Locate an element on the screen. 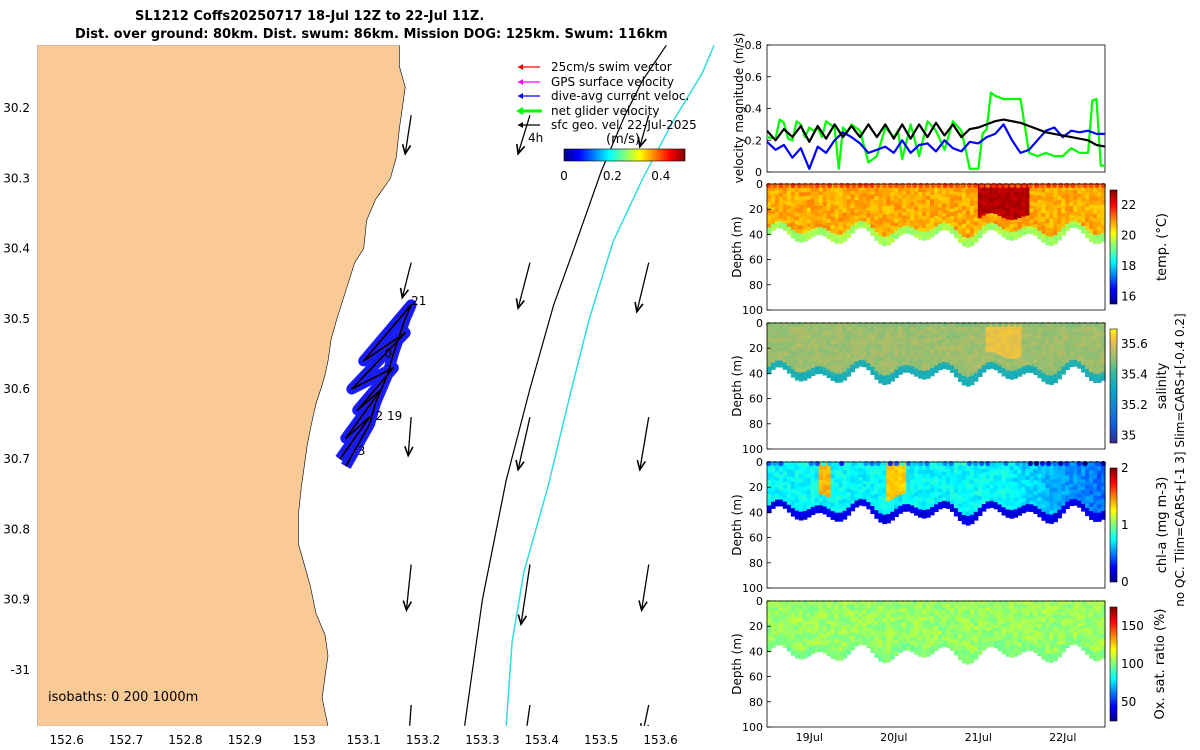  panel-3-ctick-2: 150 is located at coordinates (1132, 626).